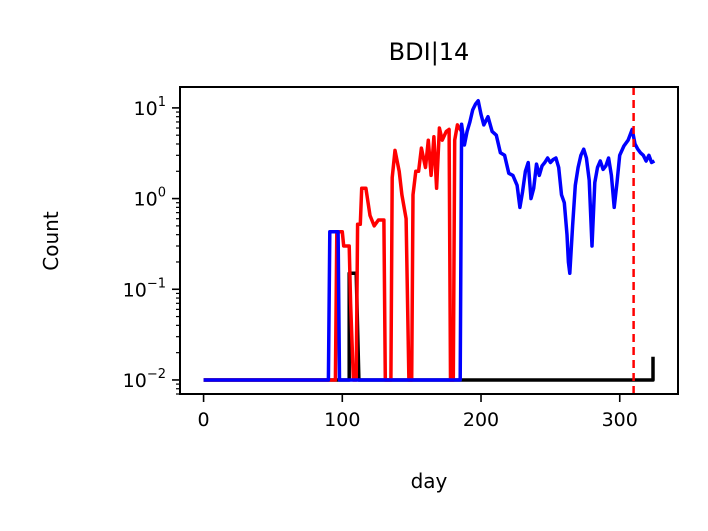 The width and height of the screenshot is (708, 531). Describe the element at coordinates (429, 481) in the screenshot. I see `x-axis-label: day` at that location.